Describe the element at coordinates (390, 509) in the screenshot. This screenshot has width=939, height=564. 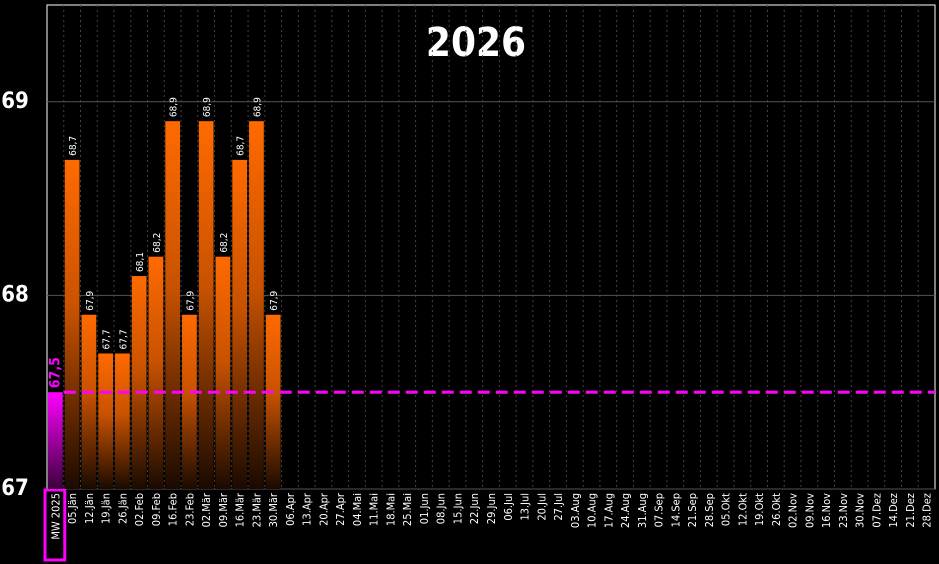
I see `x-tick-label: 18.Mai` at that location.